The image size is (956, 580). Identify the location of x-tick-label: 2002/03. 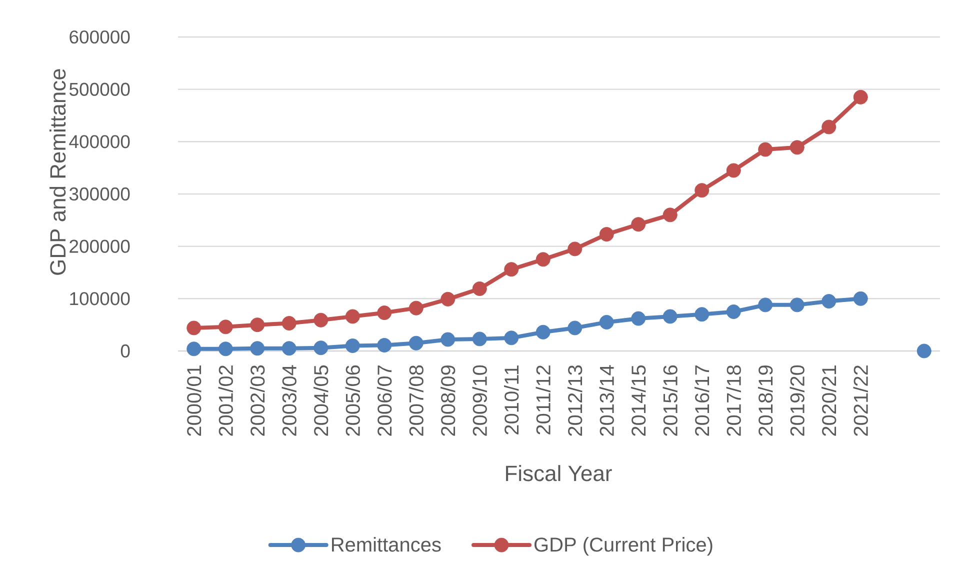
(257, 400).